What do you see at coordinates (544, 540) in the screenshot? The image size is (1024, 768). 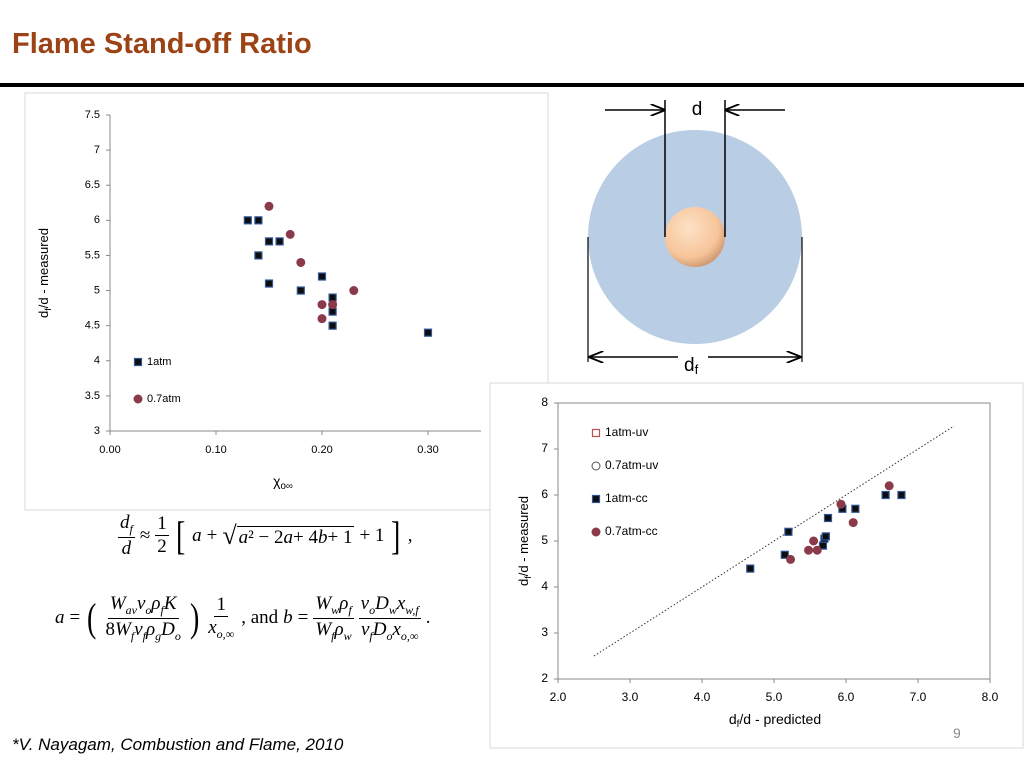 I see `y-tick-label: 5` at bounding box center [544, 540].